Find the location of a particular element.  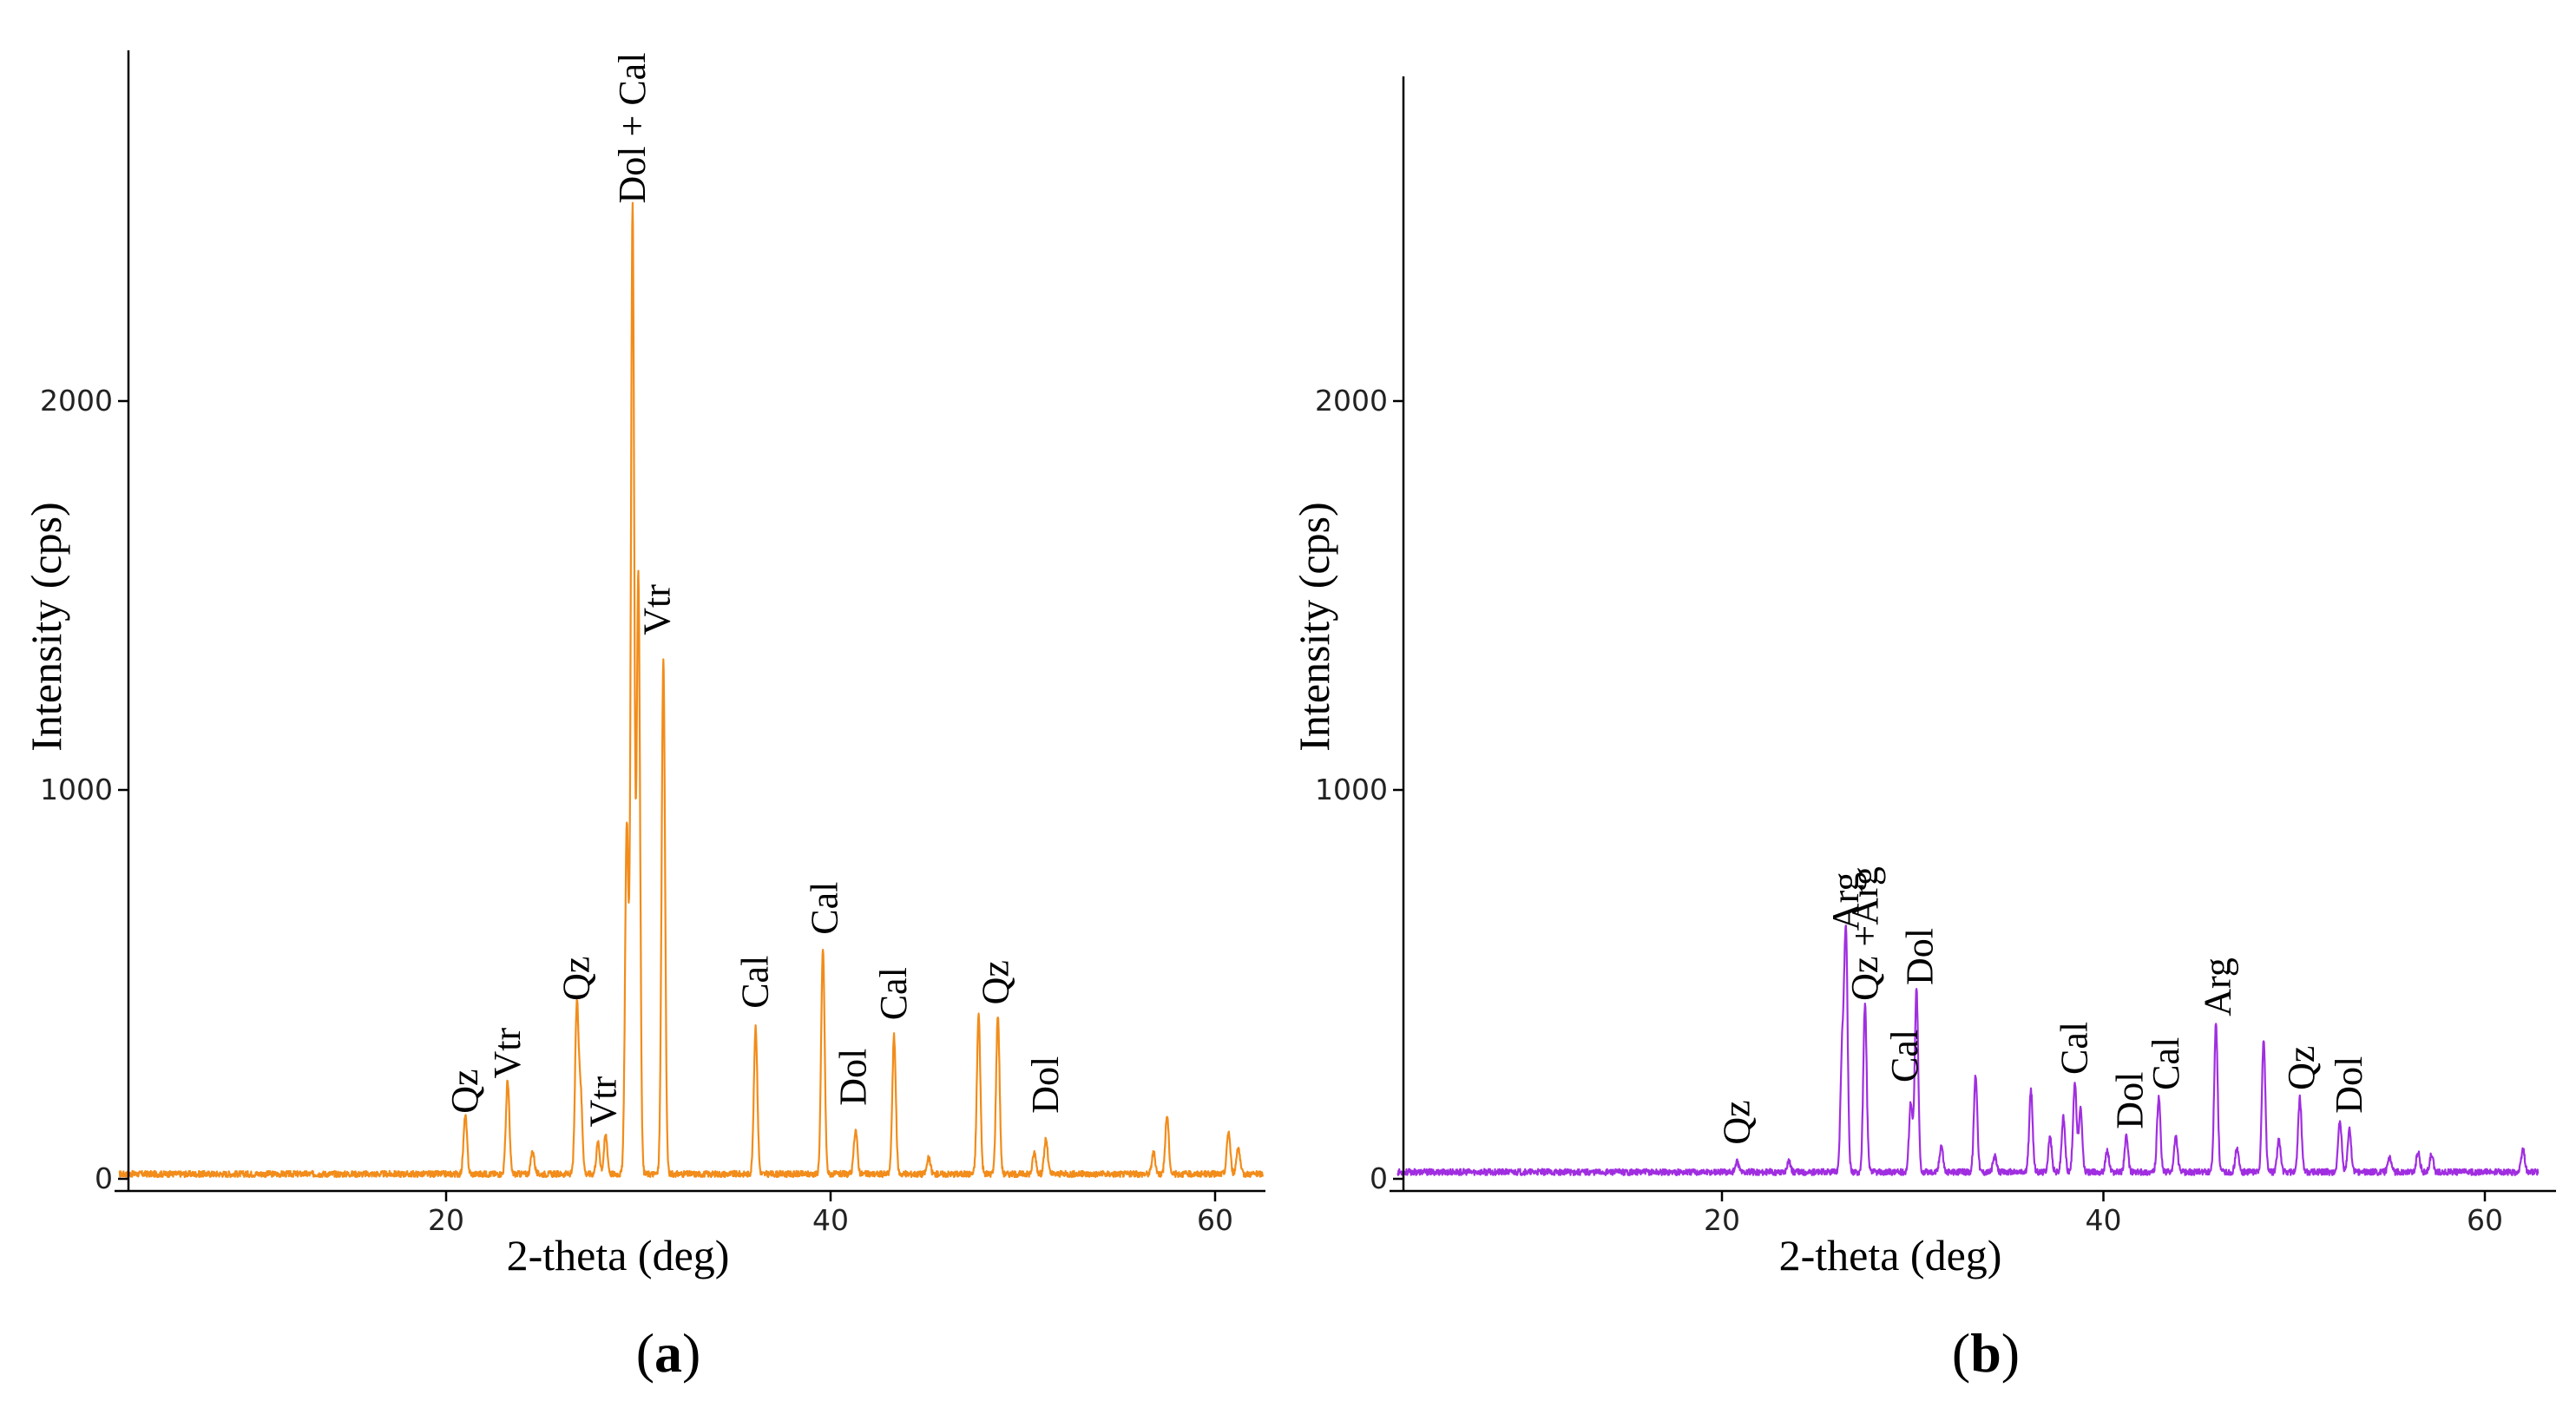

panel-b-trace-group is located at coordinates (1968, 1050).